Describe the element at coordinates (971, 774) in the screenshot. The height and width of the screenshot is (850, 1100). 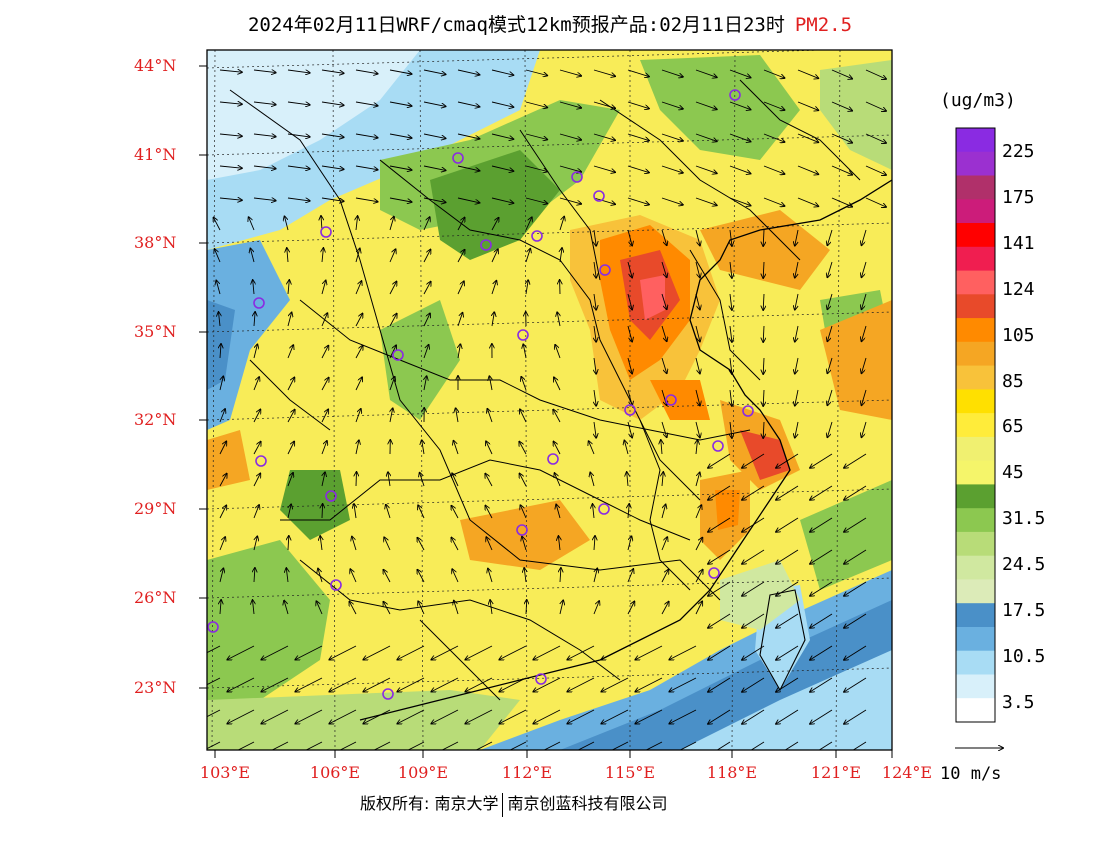
I see `wind-reference-label: 10 m/s` at that location.